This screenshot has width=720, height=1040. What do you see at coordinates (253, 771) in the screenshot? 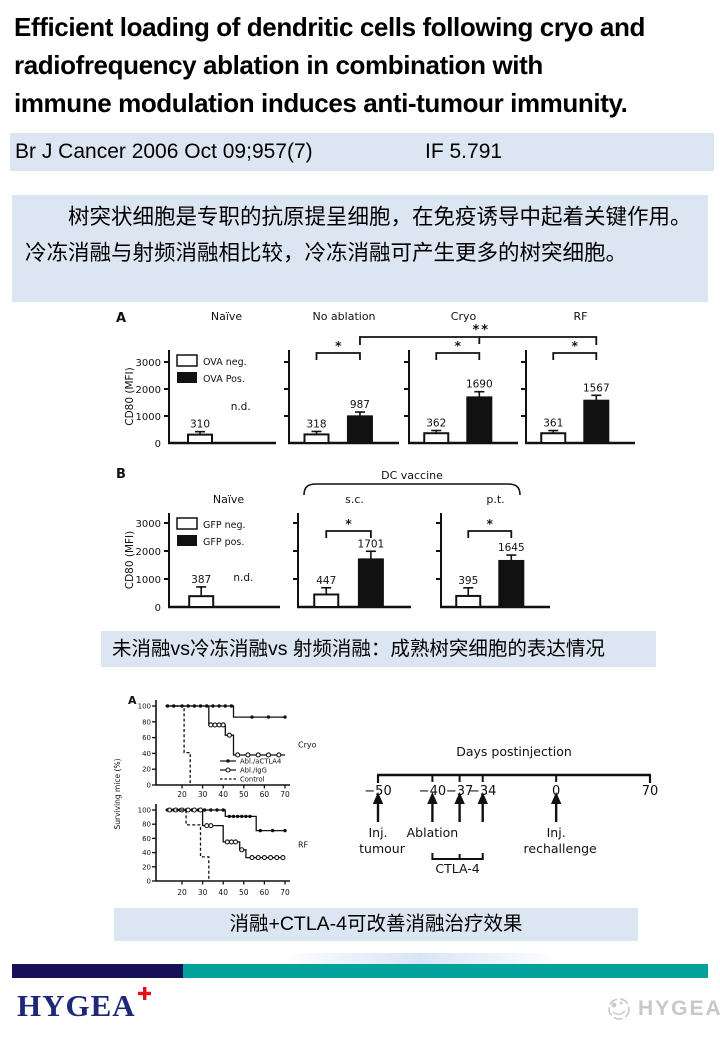
I see `svg-text: Abl./IgG` at bounding box center [253, 771].